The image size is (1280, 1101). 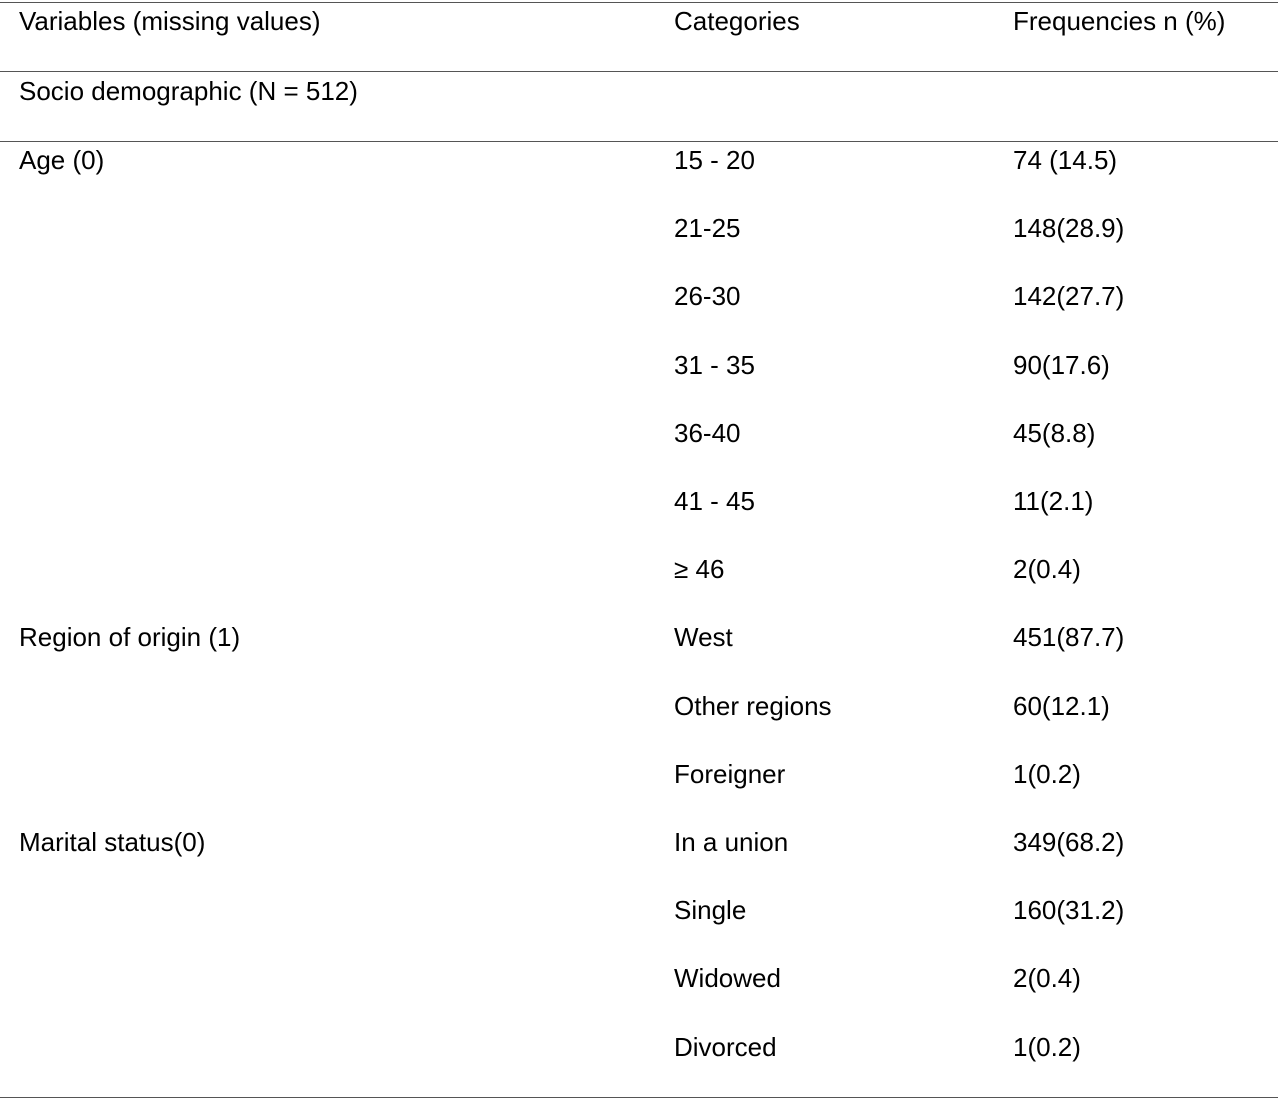 What do you see at coordinates (703, 637) in the screenshot?
I see `row-category: West` at bounding box center [703, 637].